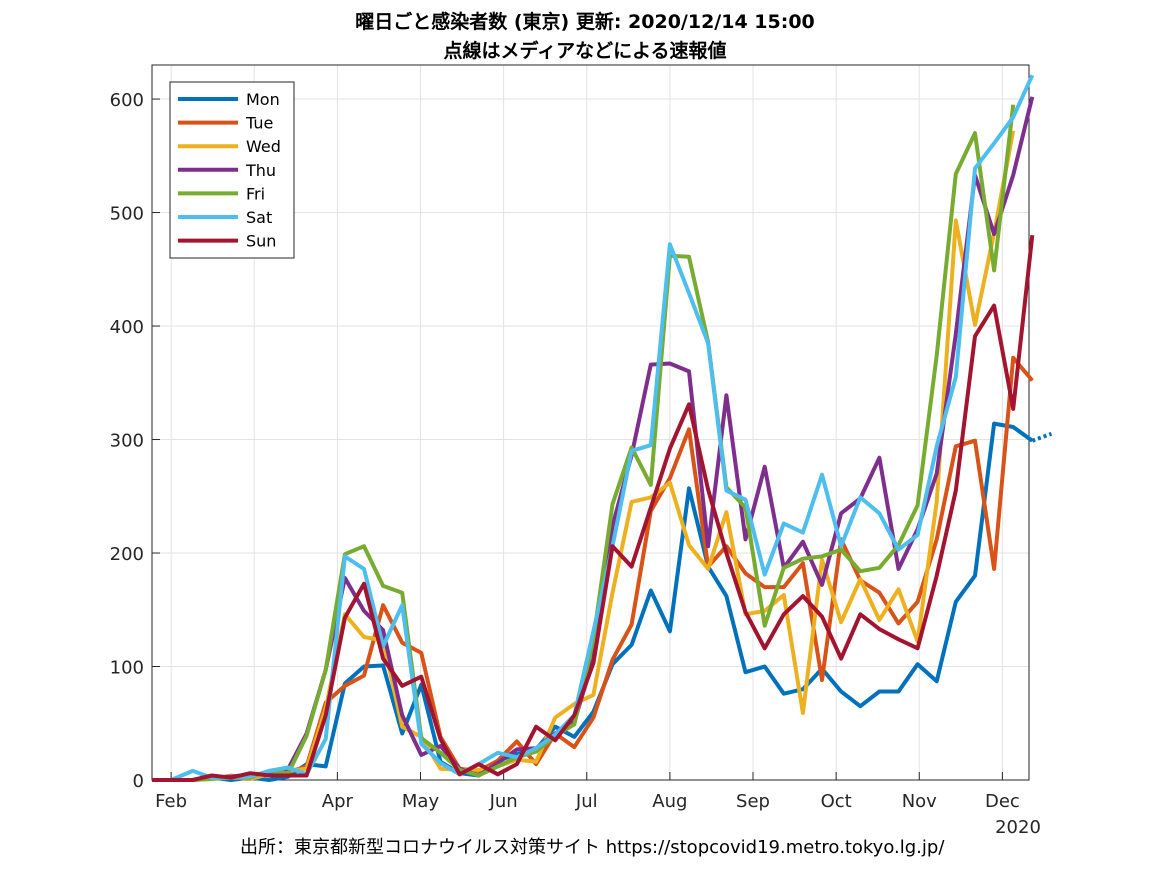 This screenshot has height=875, width=1167. What do you see at coordinates (260, 170) in the screenshot?
I see `legend-label-thu: Thu` at bounding box center [260, 170].